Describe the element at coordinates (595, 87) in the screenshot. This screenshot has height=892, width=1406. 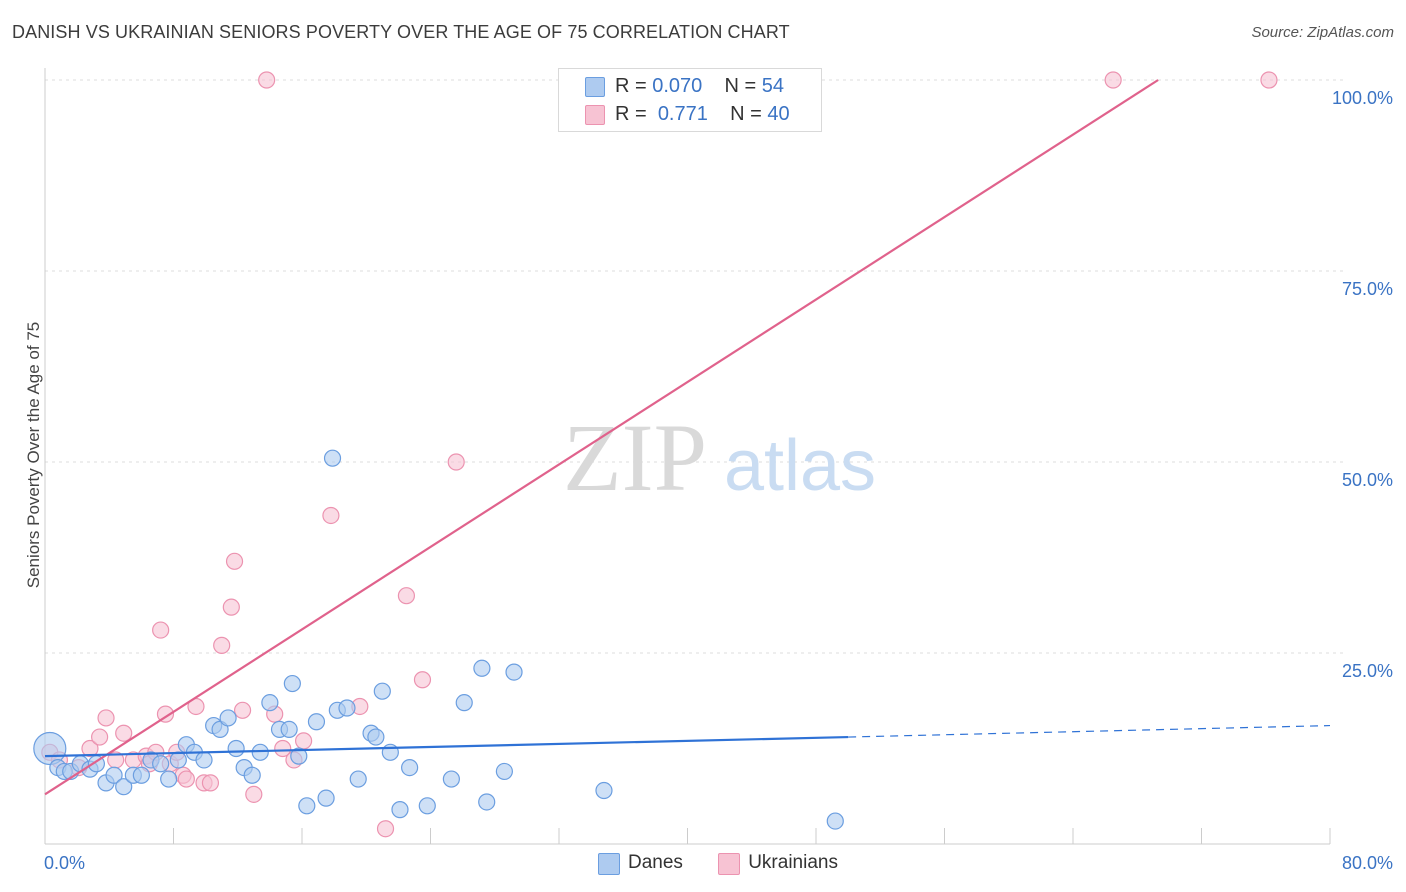
I see `danes-swatch` at that location.